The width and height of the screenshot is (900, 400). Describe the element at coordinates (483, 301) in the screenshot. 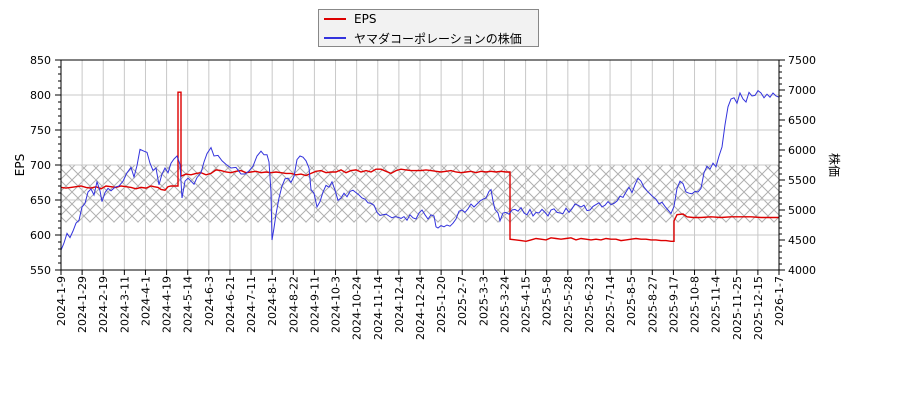

I see `x-tick-label: 2025-3-3` at that location.